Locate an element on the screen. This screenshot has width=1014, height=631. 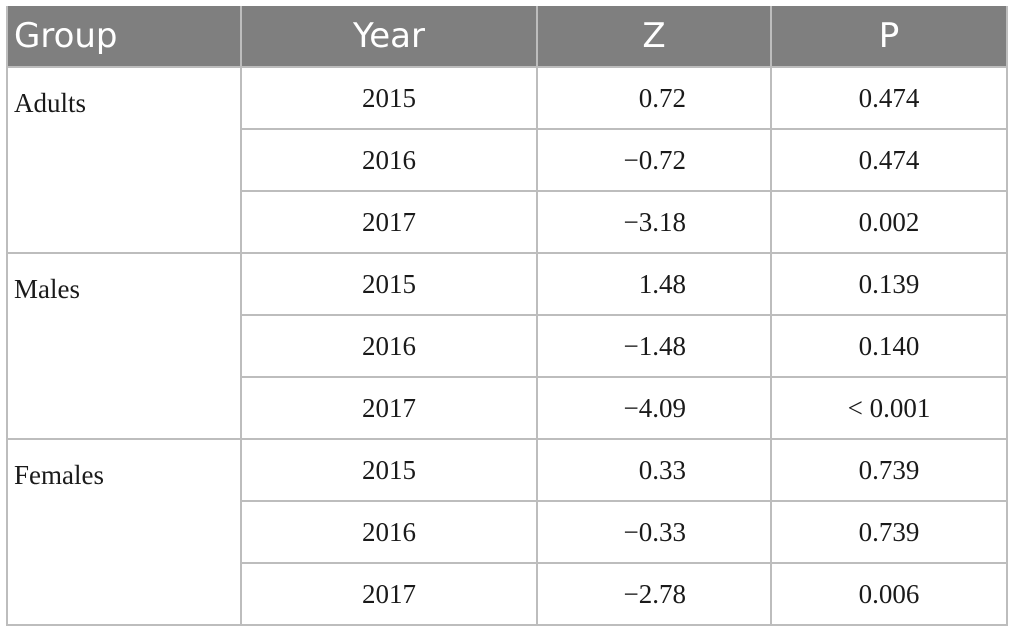
z-cell: −4.09 is located at coordinates (654, 408).